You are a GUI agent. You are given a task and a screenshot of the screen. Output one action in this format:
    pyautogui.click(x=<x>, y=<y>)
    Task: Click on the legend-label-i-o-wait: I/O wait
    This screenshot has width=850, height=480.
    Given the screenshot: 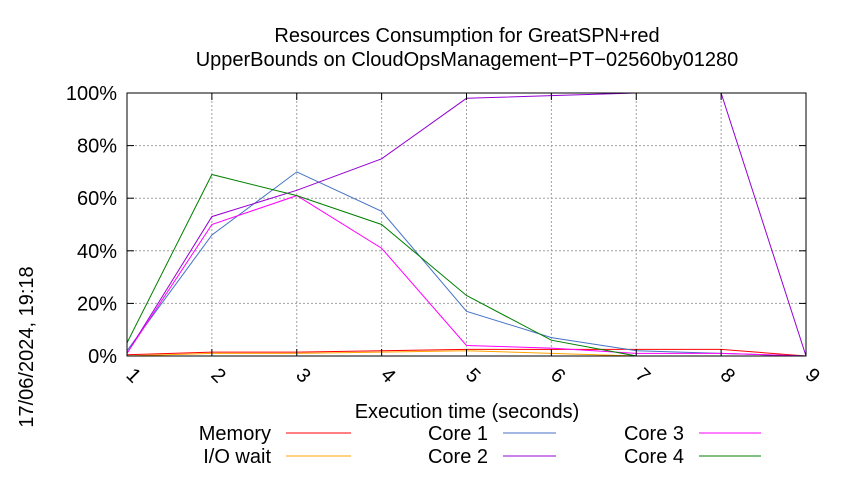 What is the action you would take?
    pyautogui.click(x=237, y=457)
    